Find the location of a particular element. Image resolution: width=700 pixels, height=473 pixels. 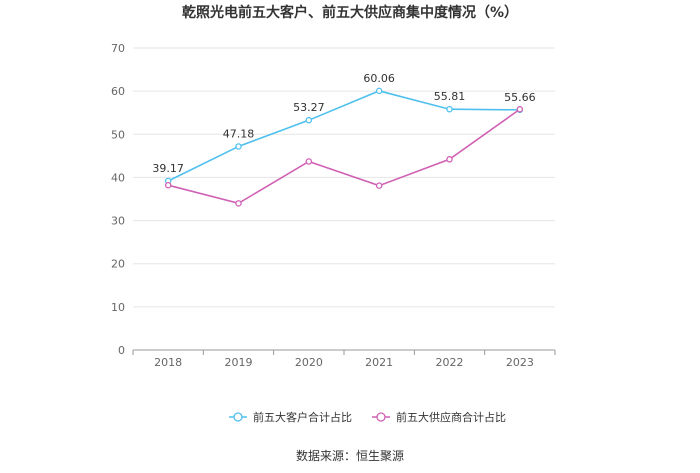

y-tick-label: 30 is located at coordinates (118, 221).